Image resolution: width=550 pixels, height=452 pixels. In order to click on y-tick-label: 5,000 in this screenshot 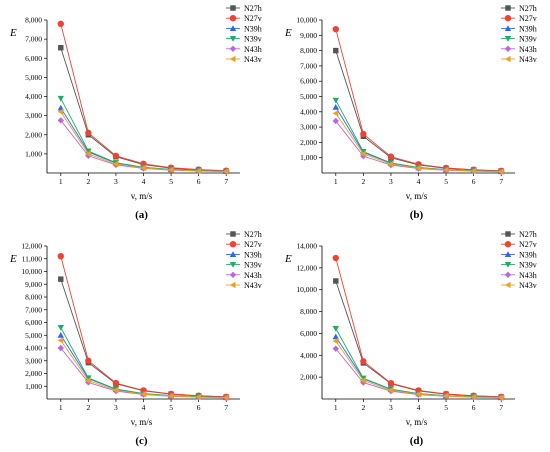, I will do `click(33, 335)`.